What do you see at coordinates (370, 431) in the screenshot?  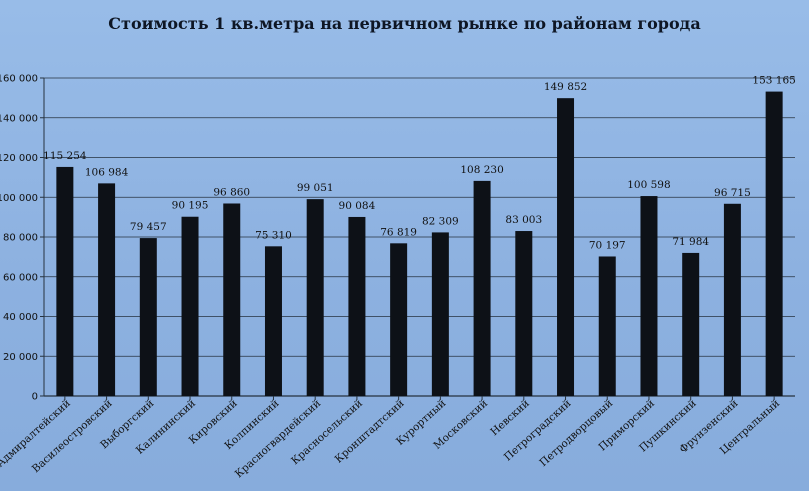 I see `category-label: Кронштадтский` at bounding box center [370, 431].